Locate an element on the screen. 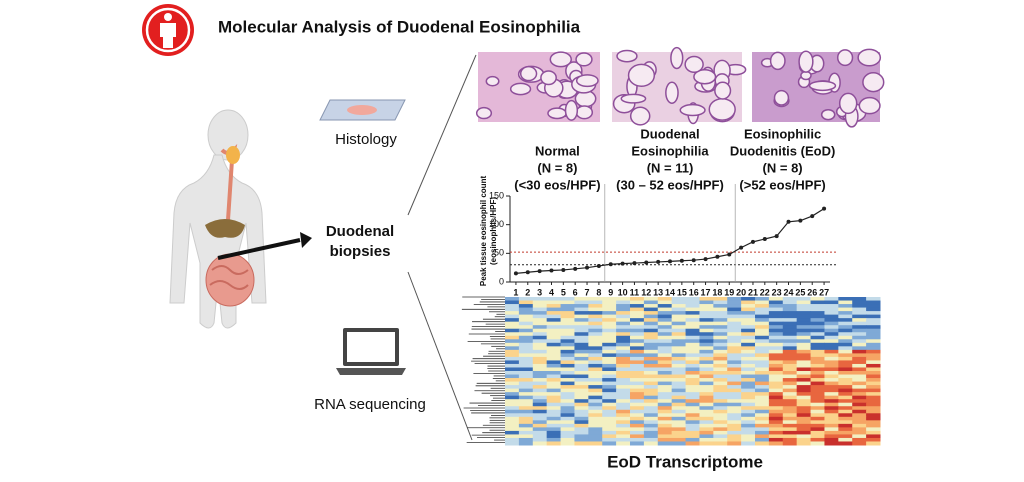 Image resolution: width=1024 pixels, height=482 pixels. slide-icon is located at coordinates (362, 110).